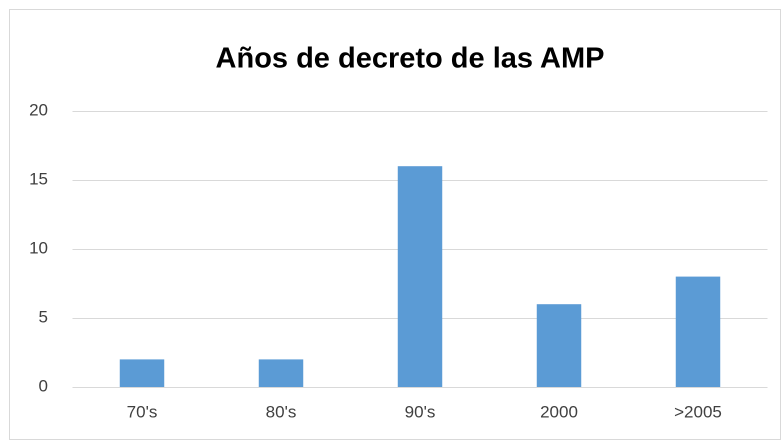  Describe the element at coordinates (38, 178) in the screenshot. I see `y-tick-label: 15` at that location.